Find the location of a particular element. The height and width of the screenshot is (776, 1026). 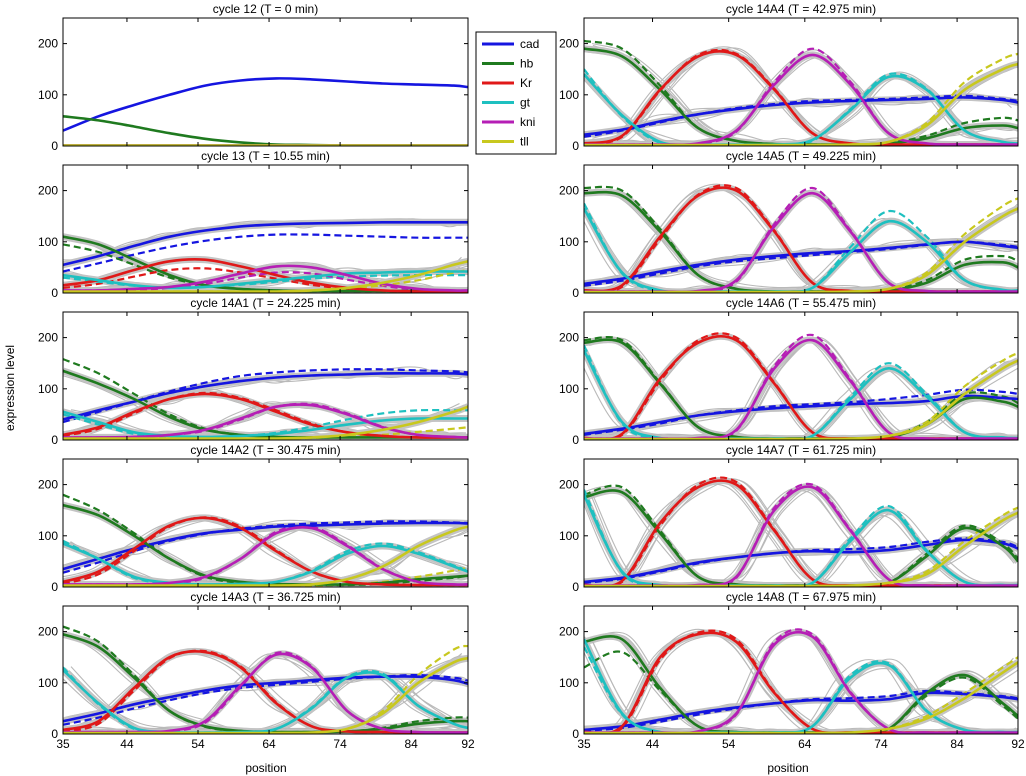

panel-title: cycle 14A3 (T = 36.725 min) is located at coordinates (265, 597).